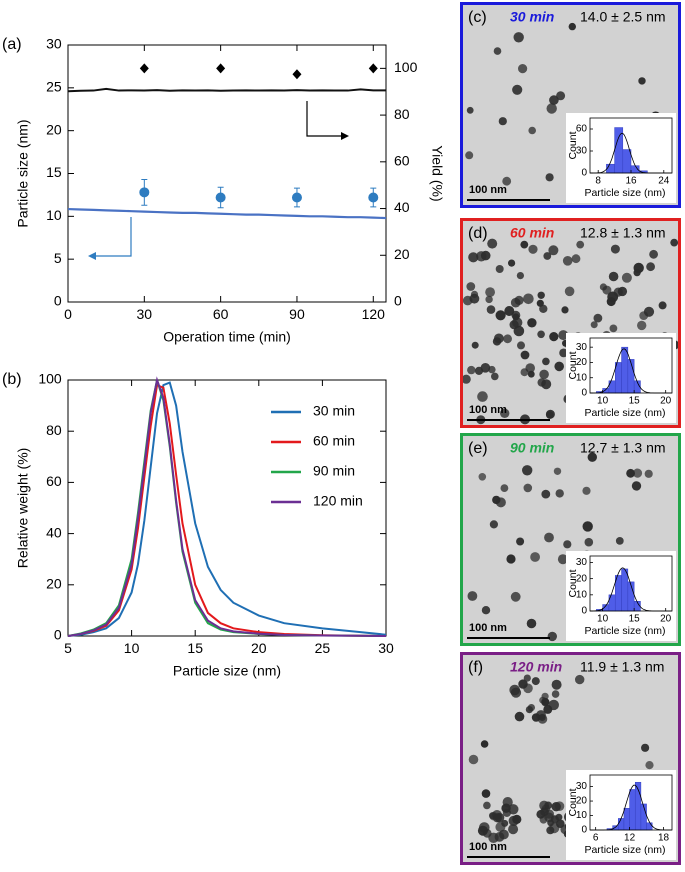  What do you see at coordinates (623, 448) in the screenshot?
I see `size-label: 12.7 ± 1.3 nm` at bounding box center [623, 448].